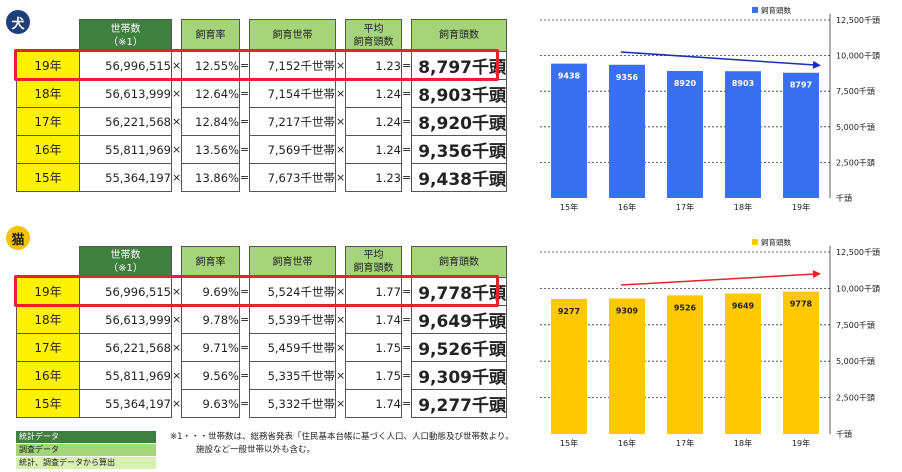 The image size is (902, 472). What do you see at coordinates (86, 463) in the screenshot?
I see `legend-calculated: 統計、調査データから算出` at bounding box center [86, 463].